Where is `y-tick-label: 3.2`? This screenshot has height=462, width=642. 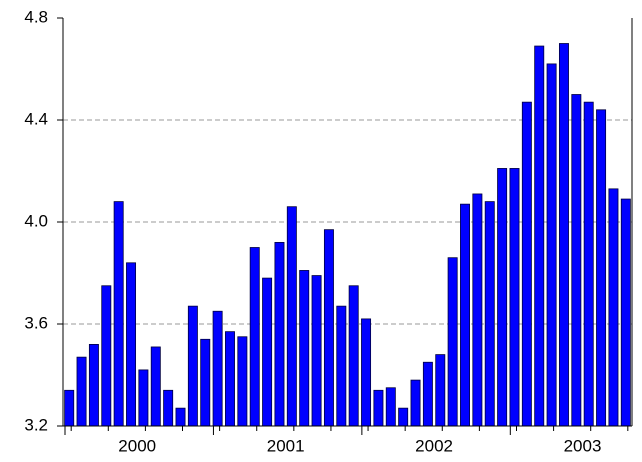 y-tick-label: 3.2 is located at coordinates (36, 424).